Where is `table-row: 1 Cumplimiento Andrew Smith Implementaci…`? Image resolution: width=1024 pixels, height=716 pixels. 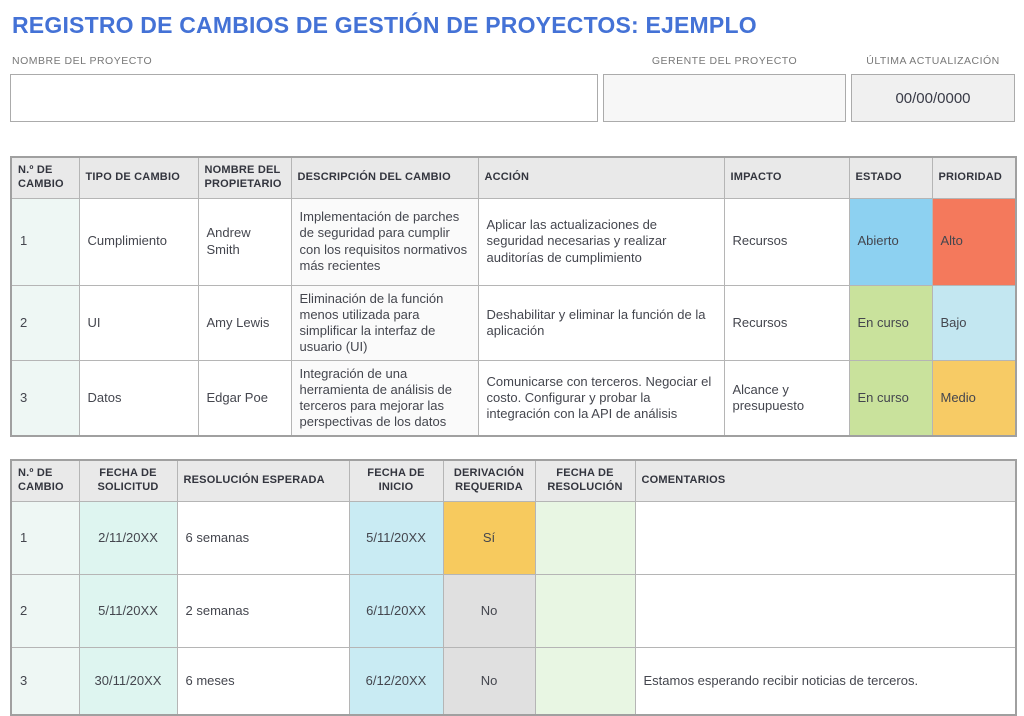 table-row: 1 Cumplimiento Andrew Smith Implementaci… is located at coordinates (513, 241).